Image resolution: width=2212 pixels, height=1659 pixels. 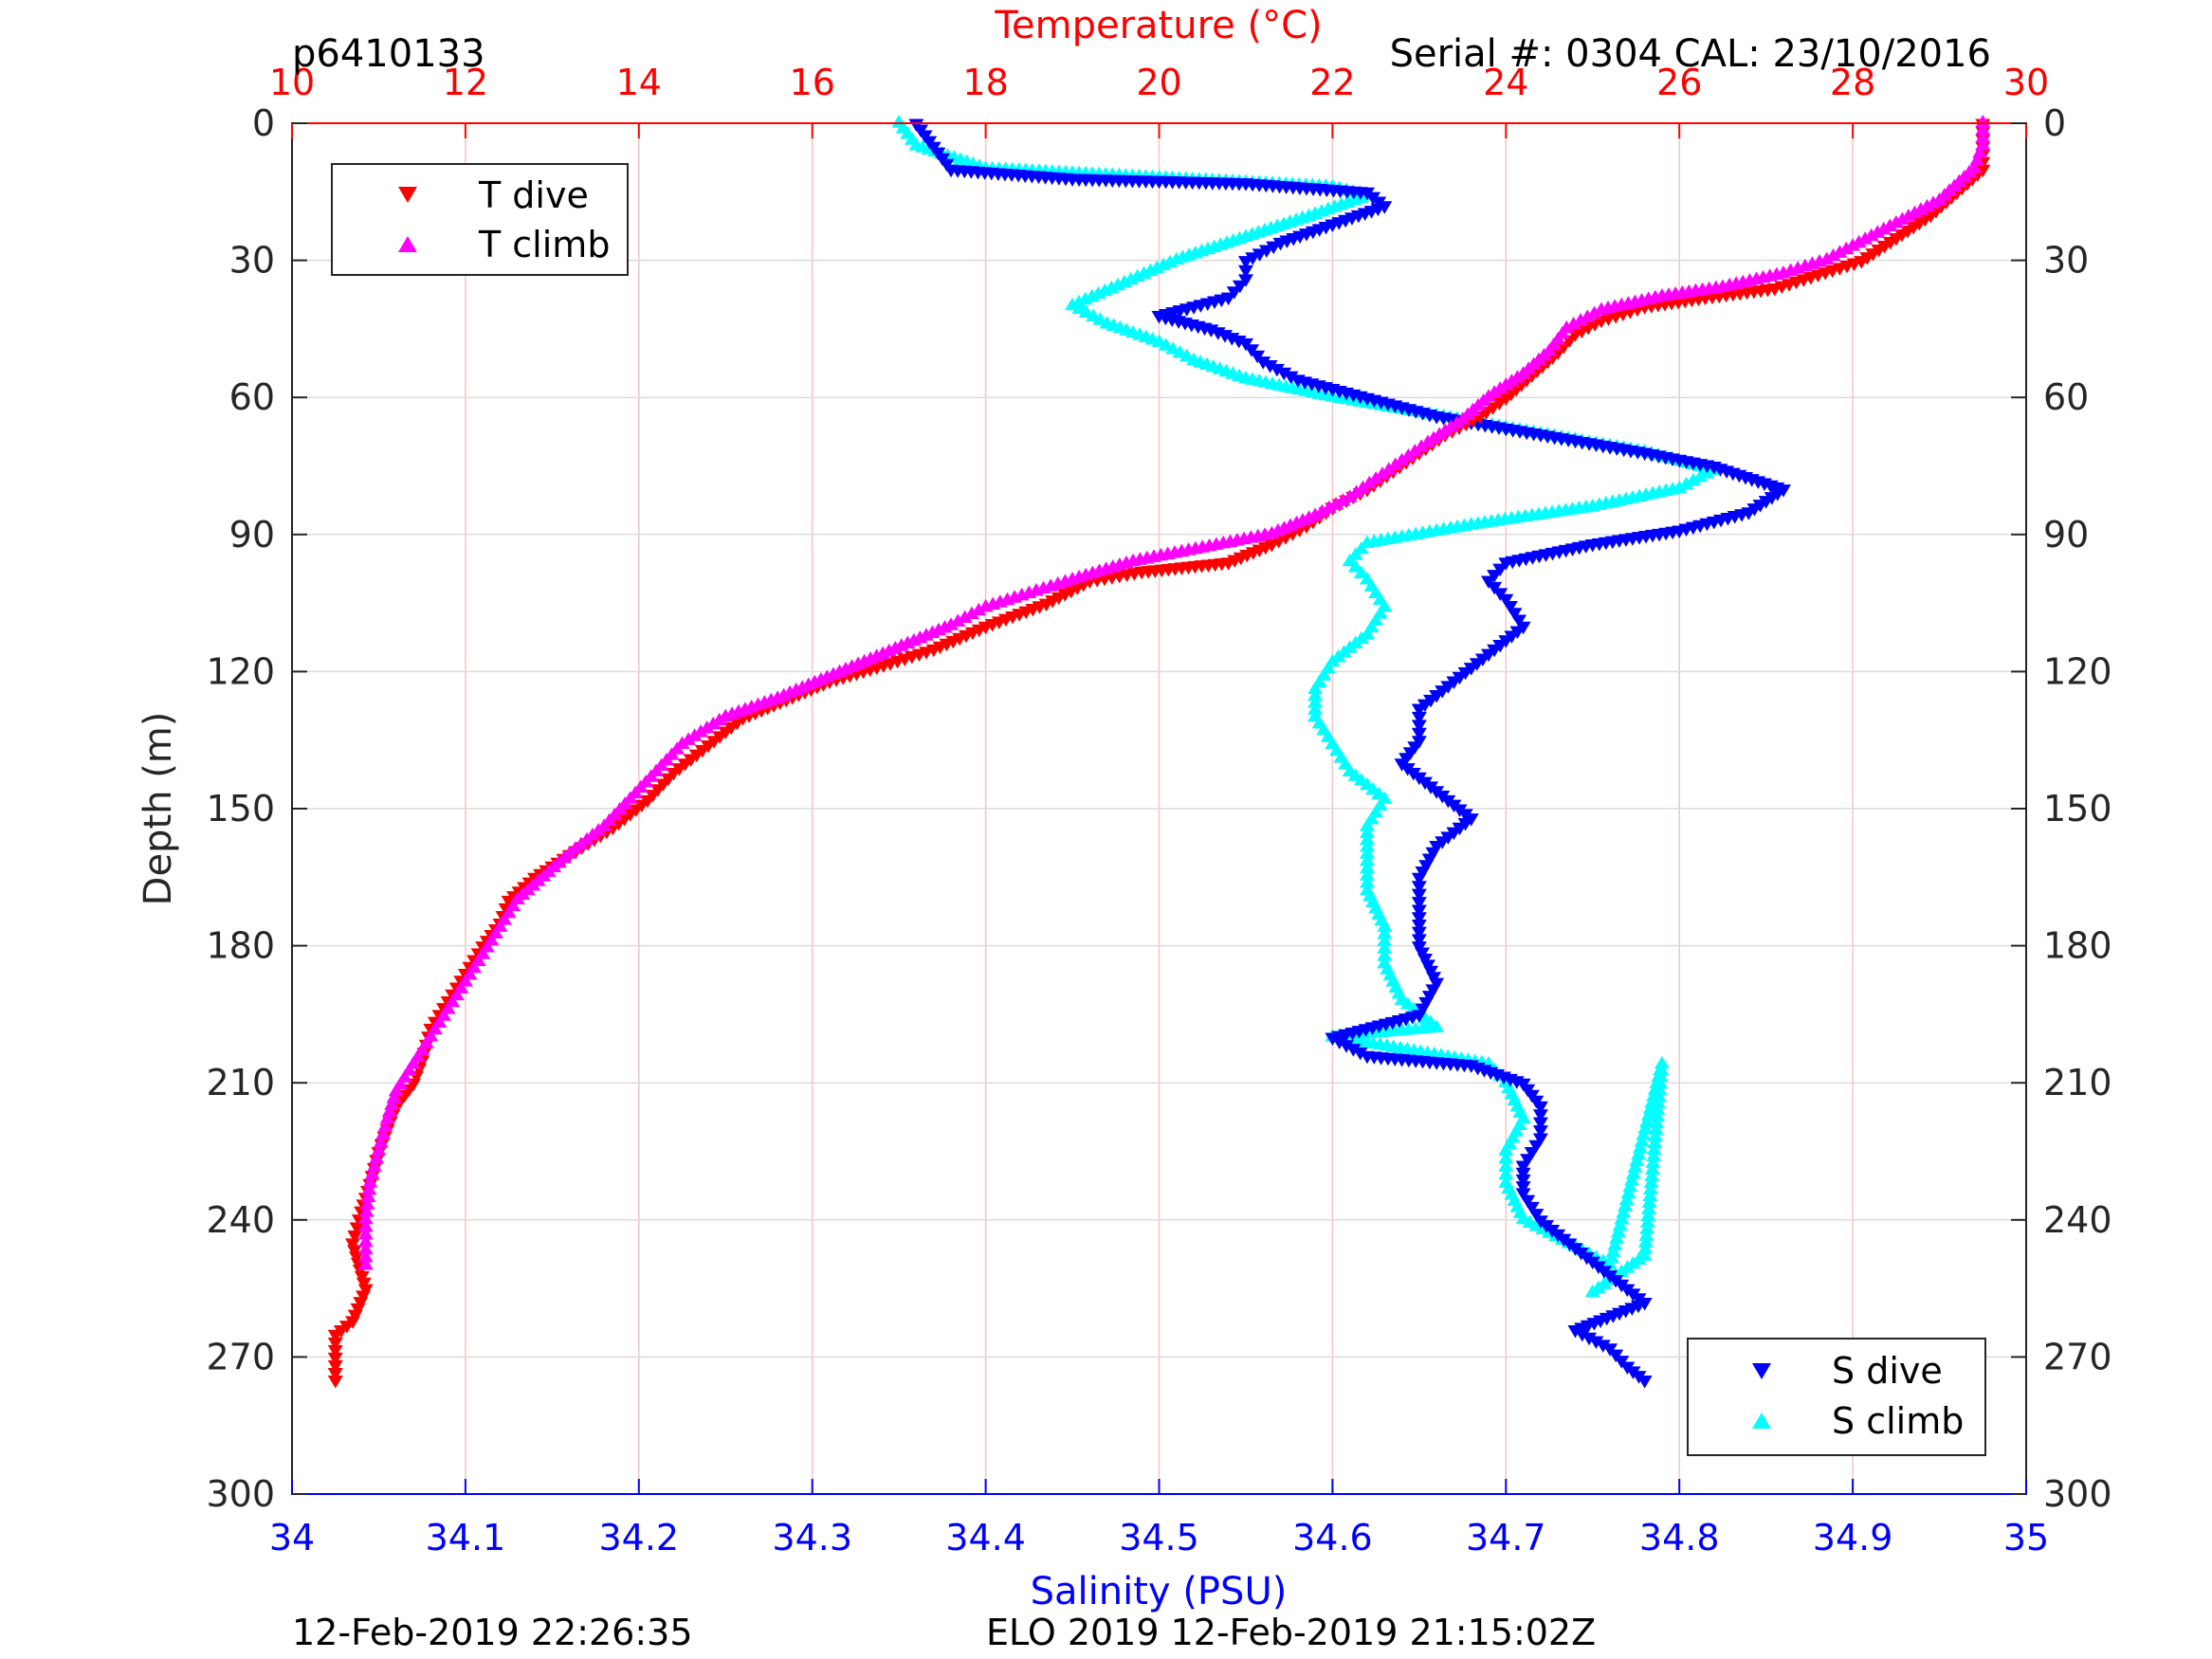 I want to click on temperature-legend-box, so click(x=480, y=219).